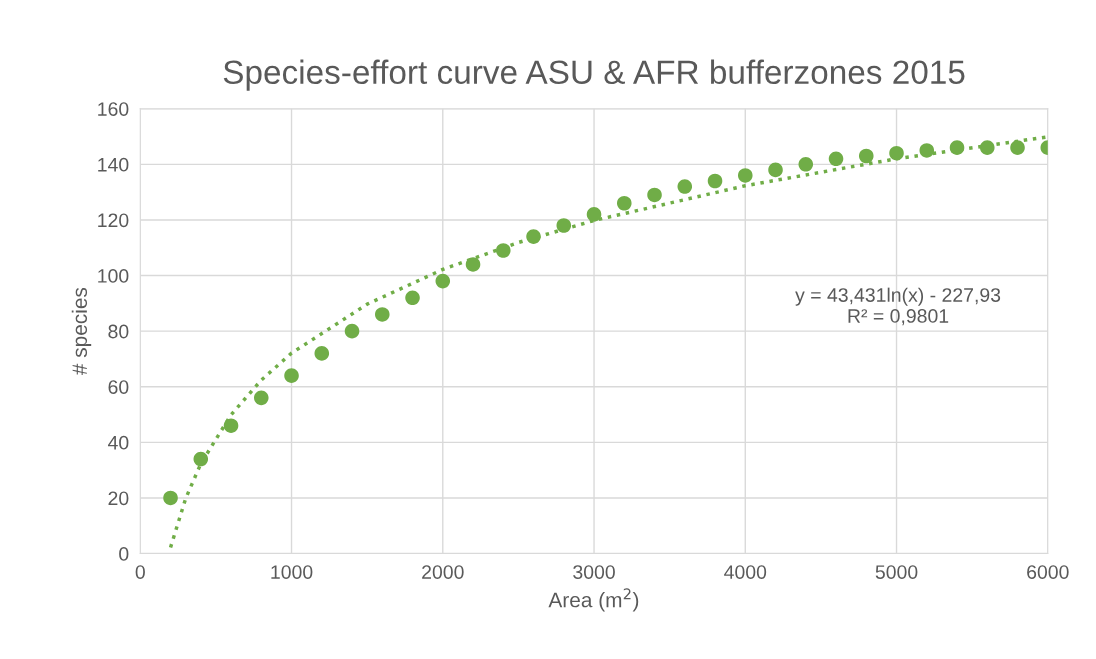 The image size is (1096, 659). What do you see at coordinates (118, 331) in the screenshot?
I see `y-tick-label: 80` at bounding box center [118, 331].